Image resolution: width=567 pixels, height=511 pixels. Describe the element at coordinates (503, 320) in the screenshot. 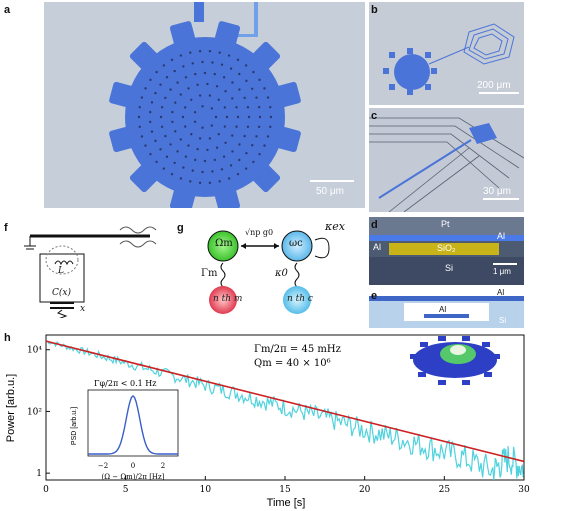

I see `si-label-e: Si` at that location.